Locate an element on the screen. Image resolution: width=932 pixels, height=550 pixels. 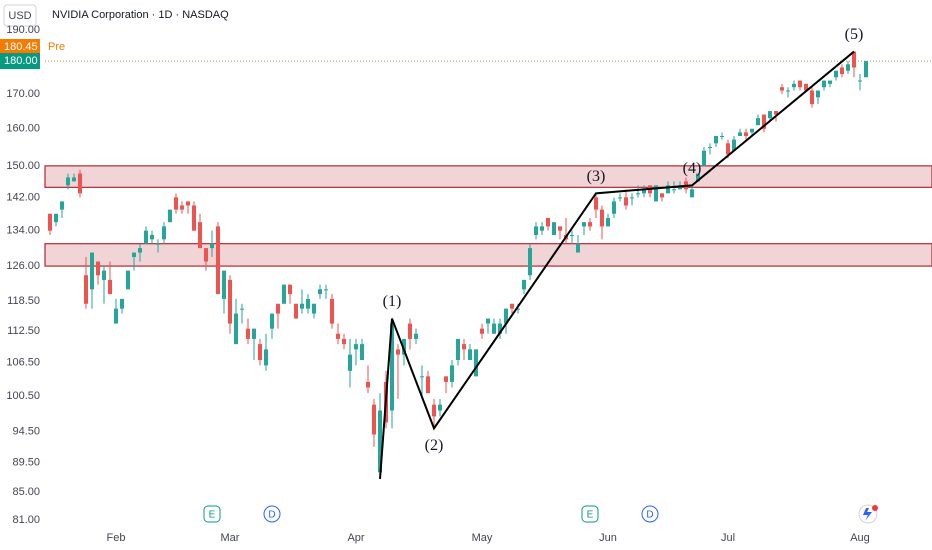
icon-dot is located at coordinates (875, 508).